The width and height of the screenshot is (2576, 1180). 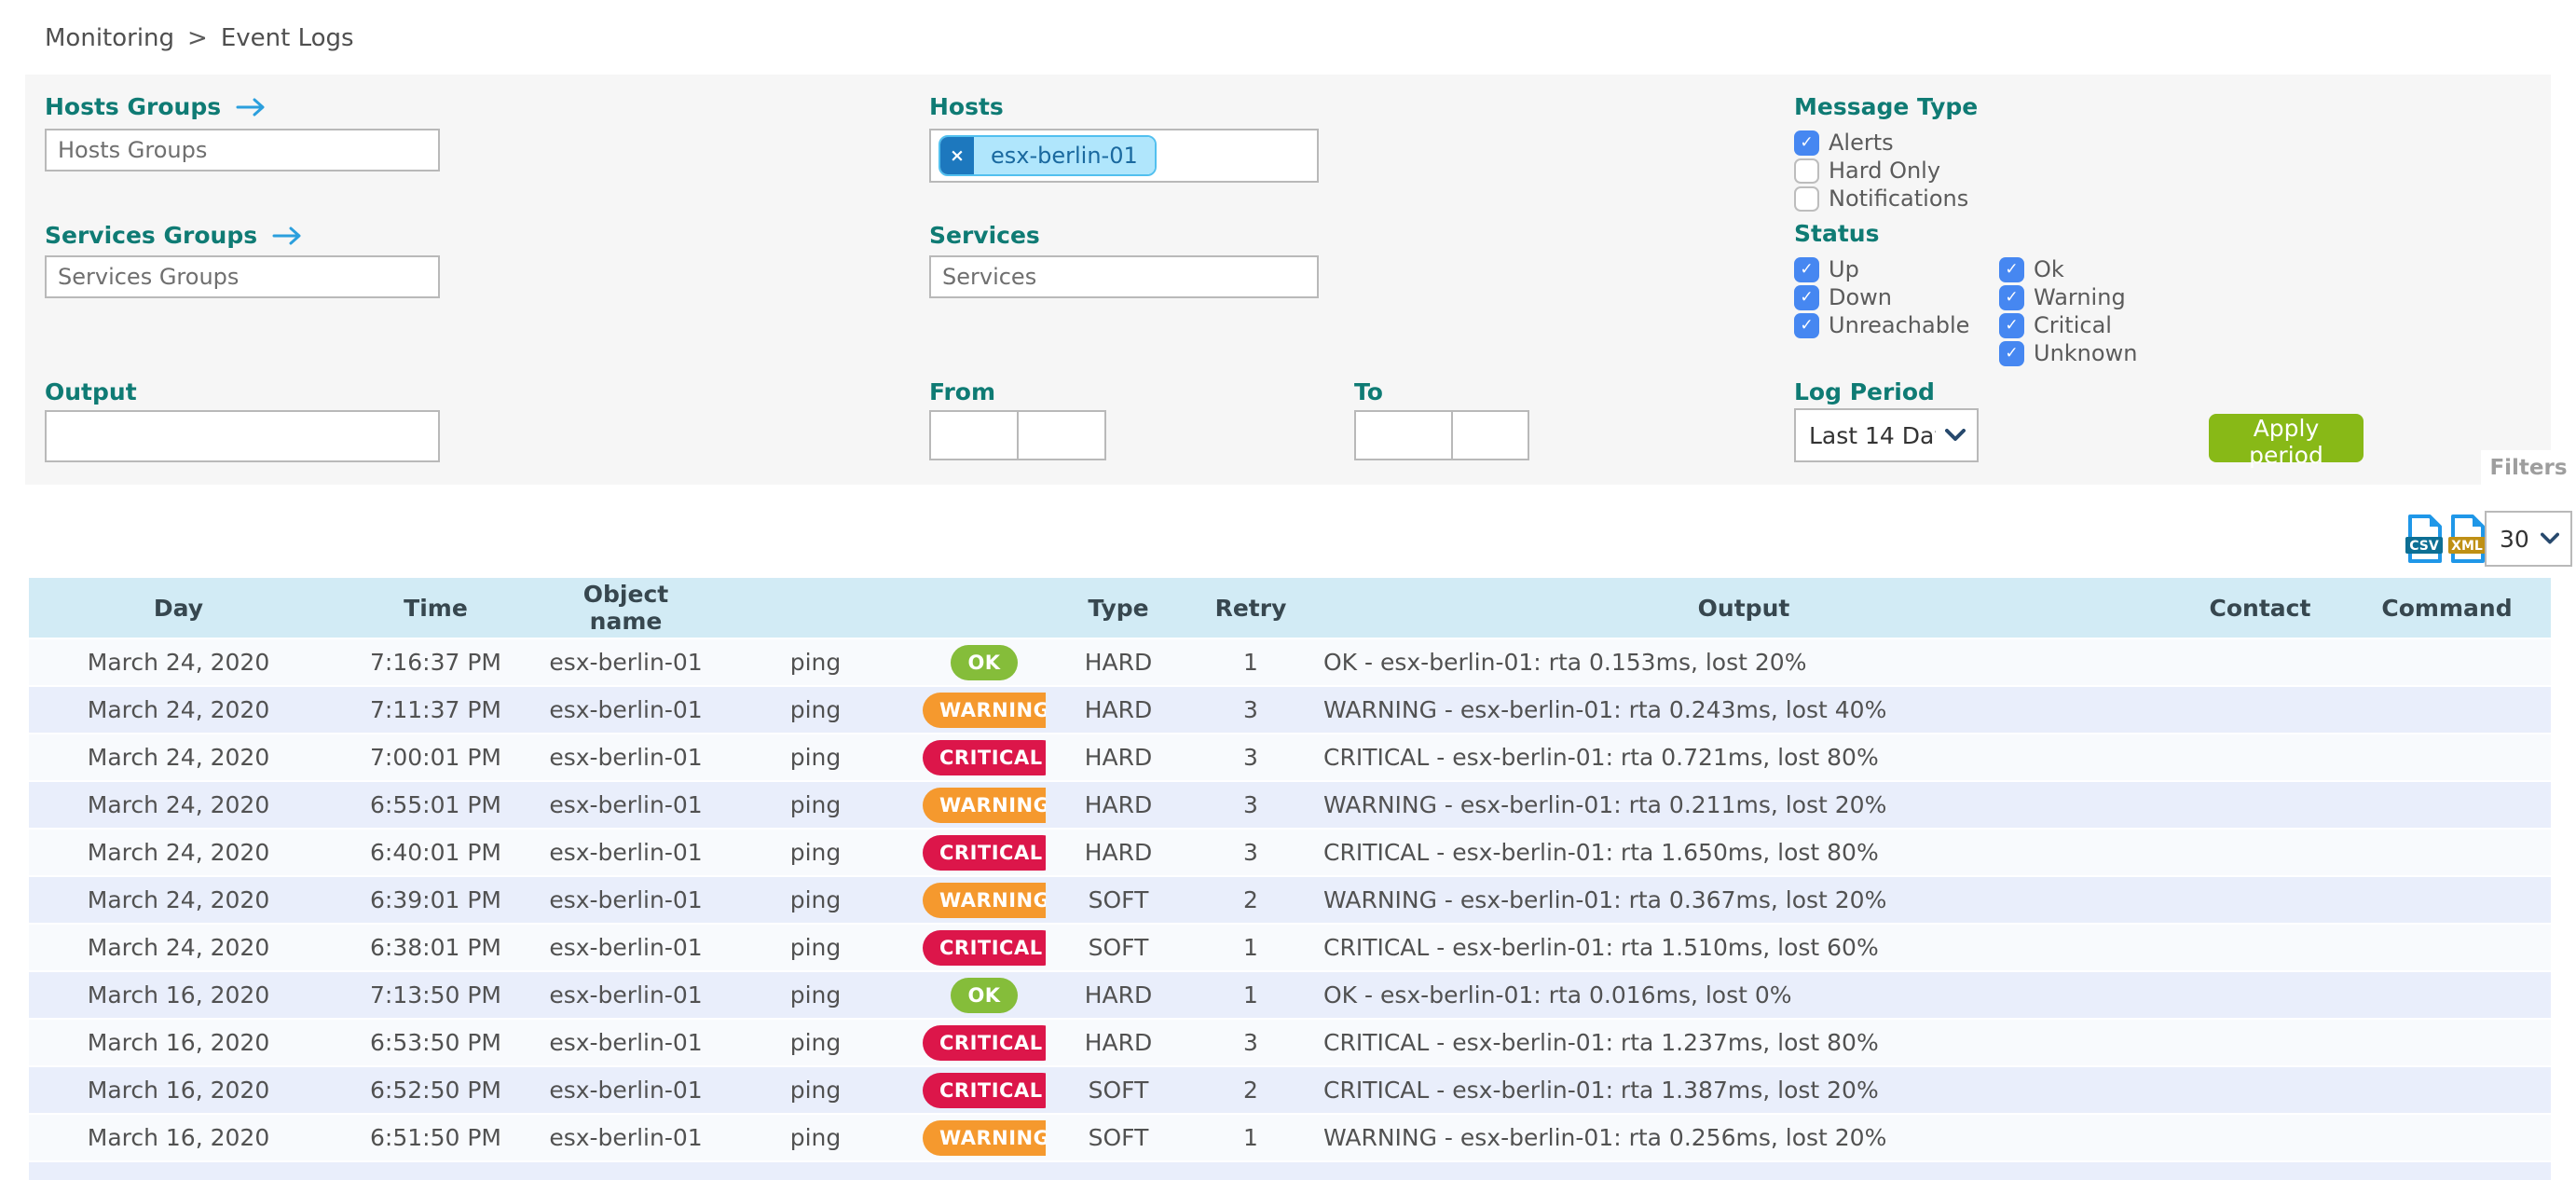 I want to click on from-label: From, so click(x=962, y=392).